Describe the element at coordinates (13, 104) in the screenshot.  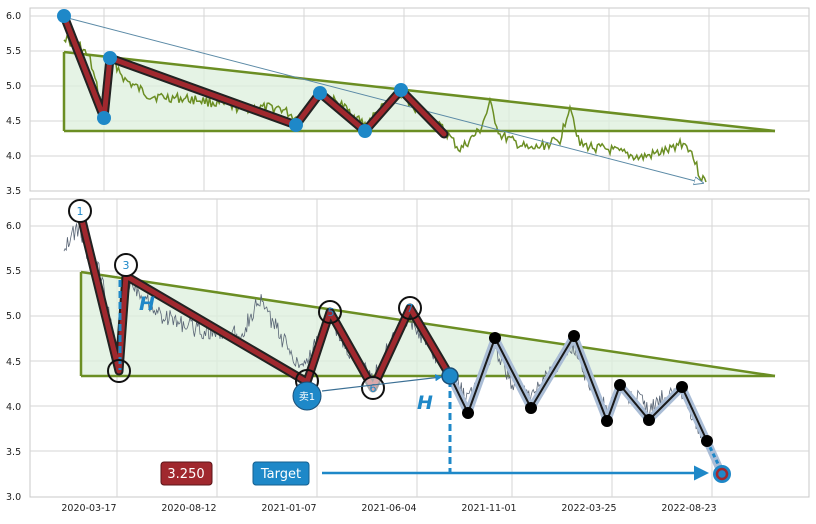
I see `top-y-axis: 6.0 5.5 5.0 4.5 4.0 3.5` at that location.